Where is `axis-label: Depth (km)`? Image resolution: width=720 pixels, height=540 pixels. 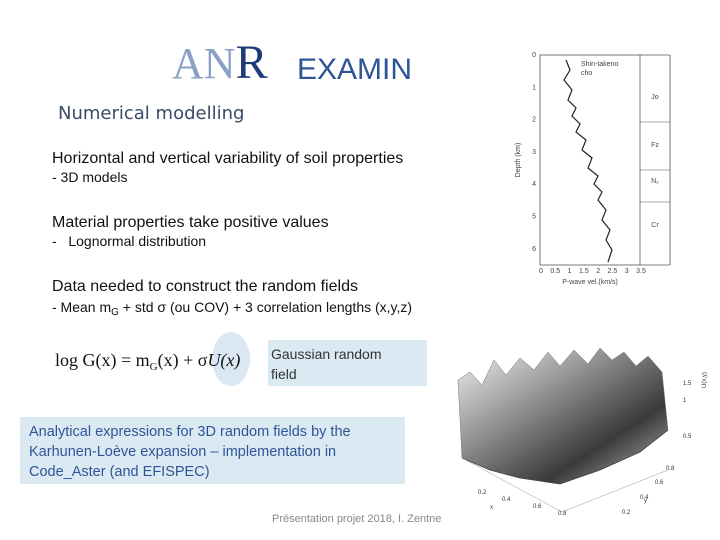 axis-label: Depth (km) is located at coordinates (518, 160).